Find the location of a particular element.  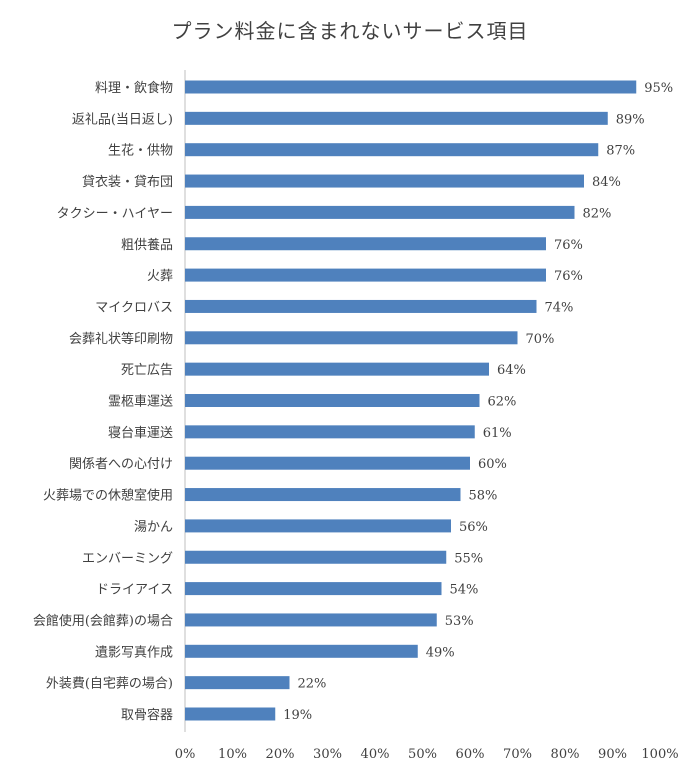

x-tick-label: 30% is located at coordinates (327, 754).